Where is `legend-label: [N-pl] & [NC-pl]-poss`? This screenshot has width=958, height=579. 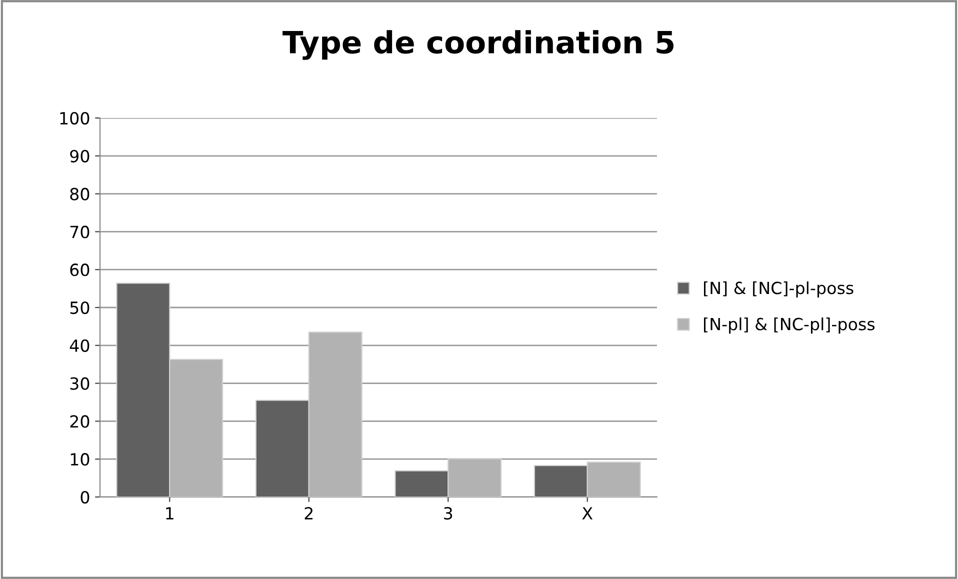 legend-label: [N-pl] & [NC-pl]-poss is located at coordinates (789, 326).